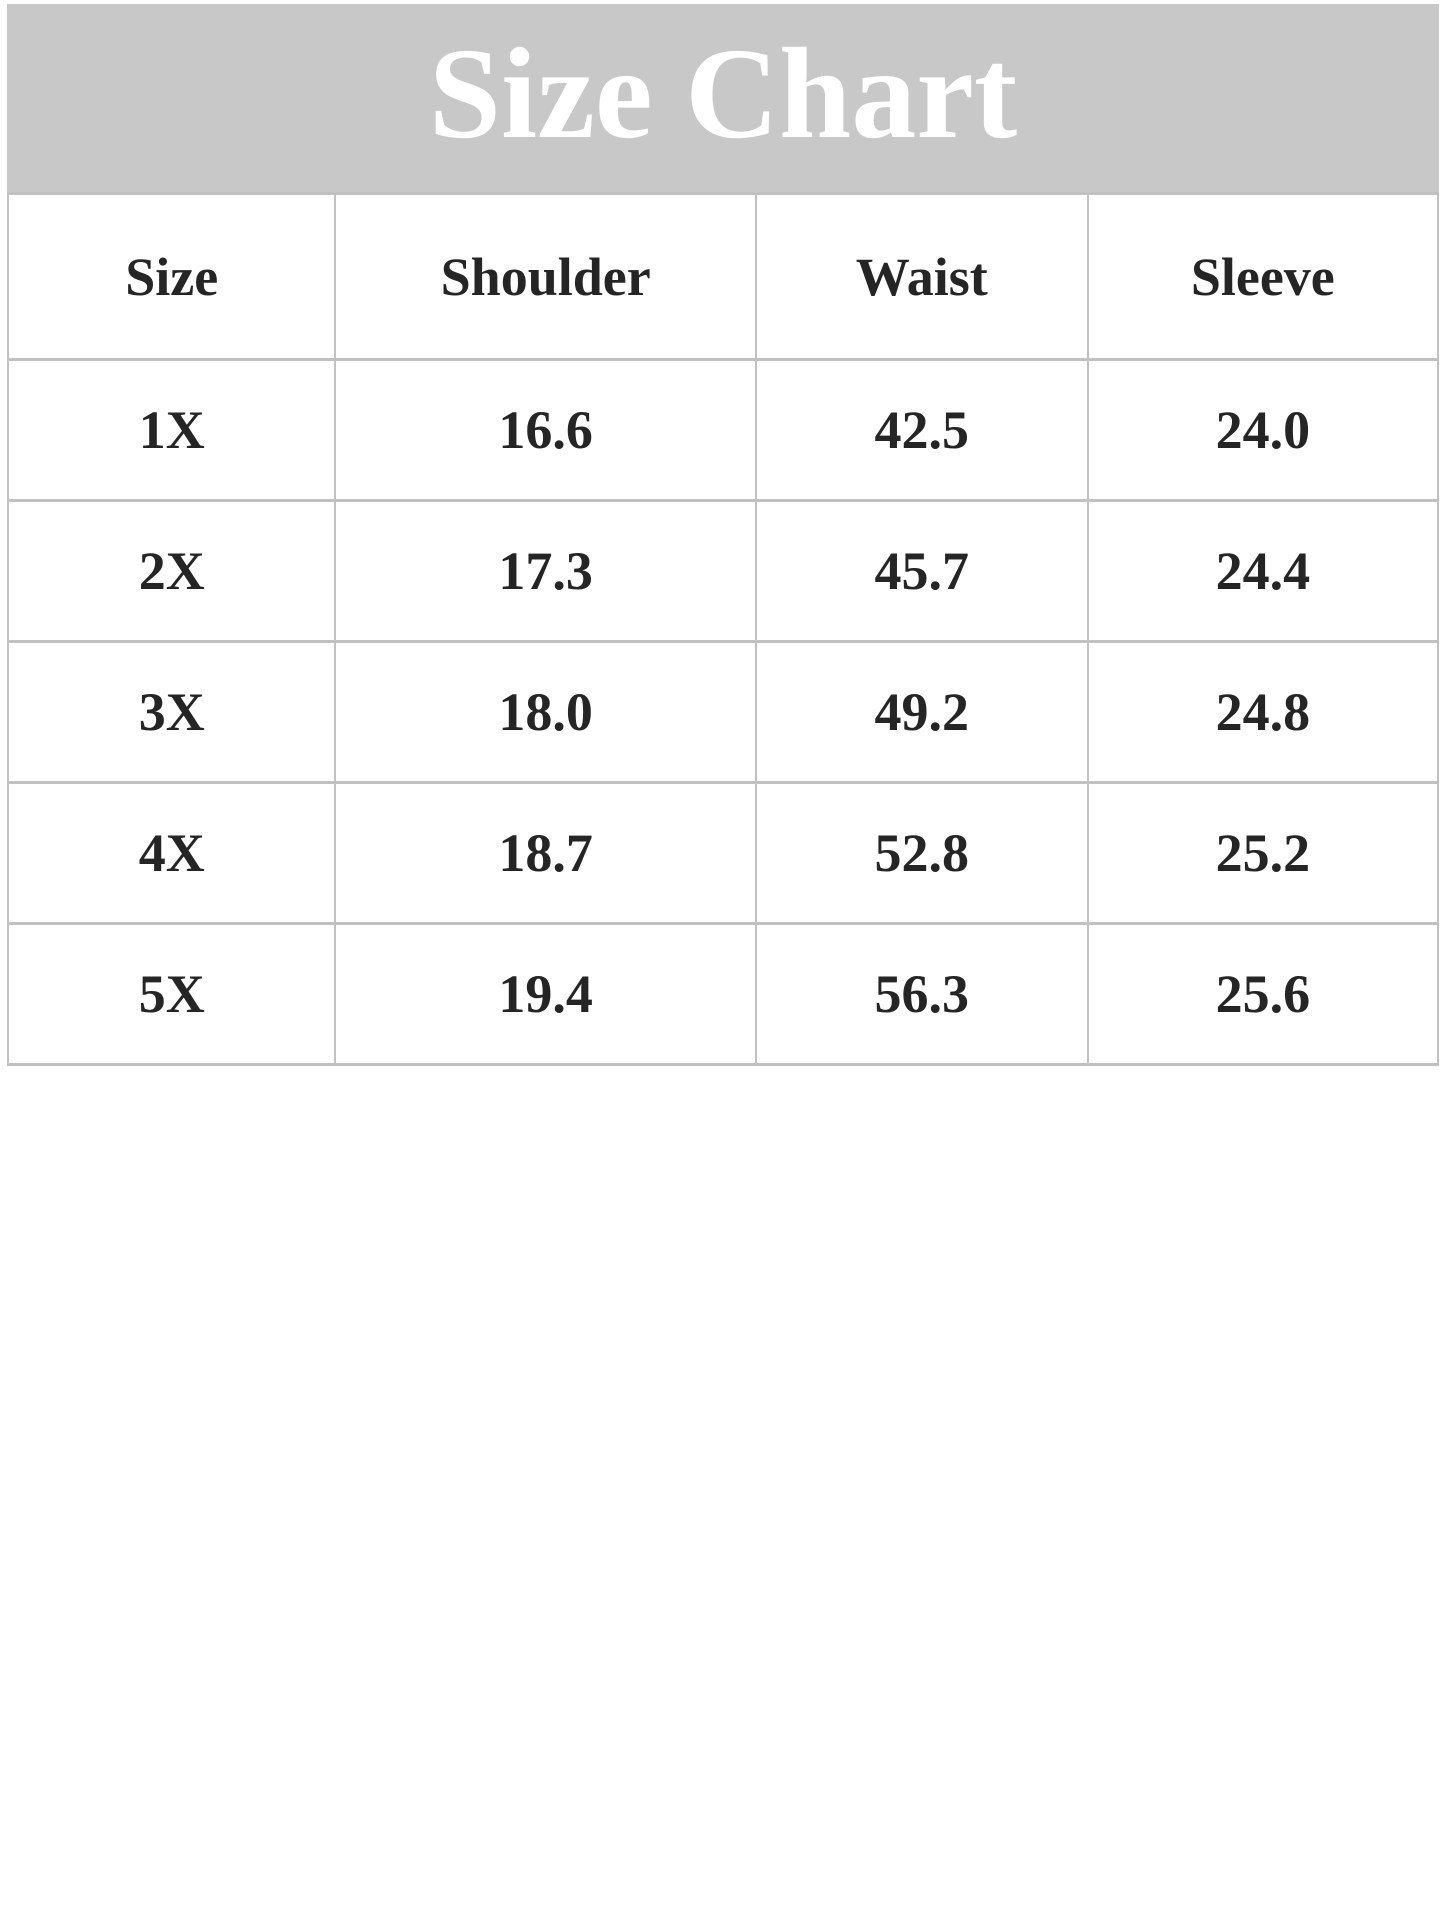 The width and height of the screenshot is (1445, 1927). Describe the element at coordinates (1263, 276) in the screenshot. I see `column-header-sleeve: Sleeve` at that location.